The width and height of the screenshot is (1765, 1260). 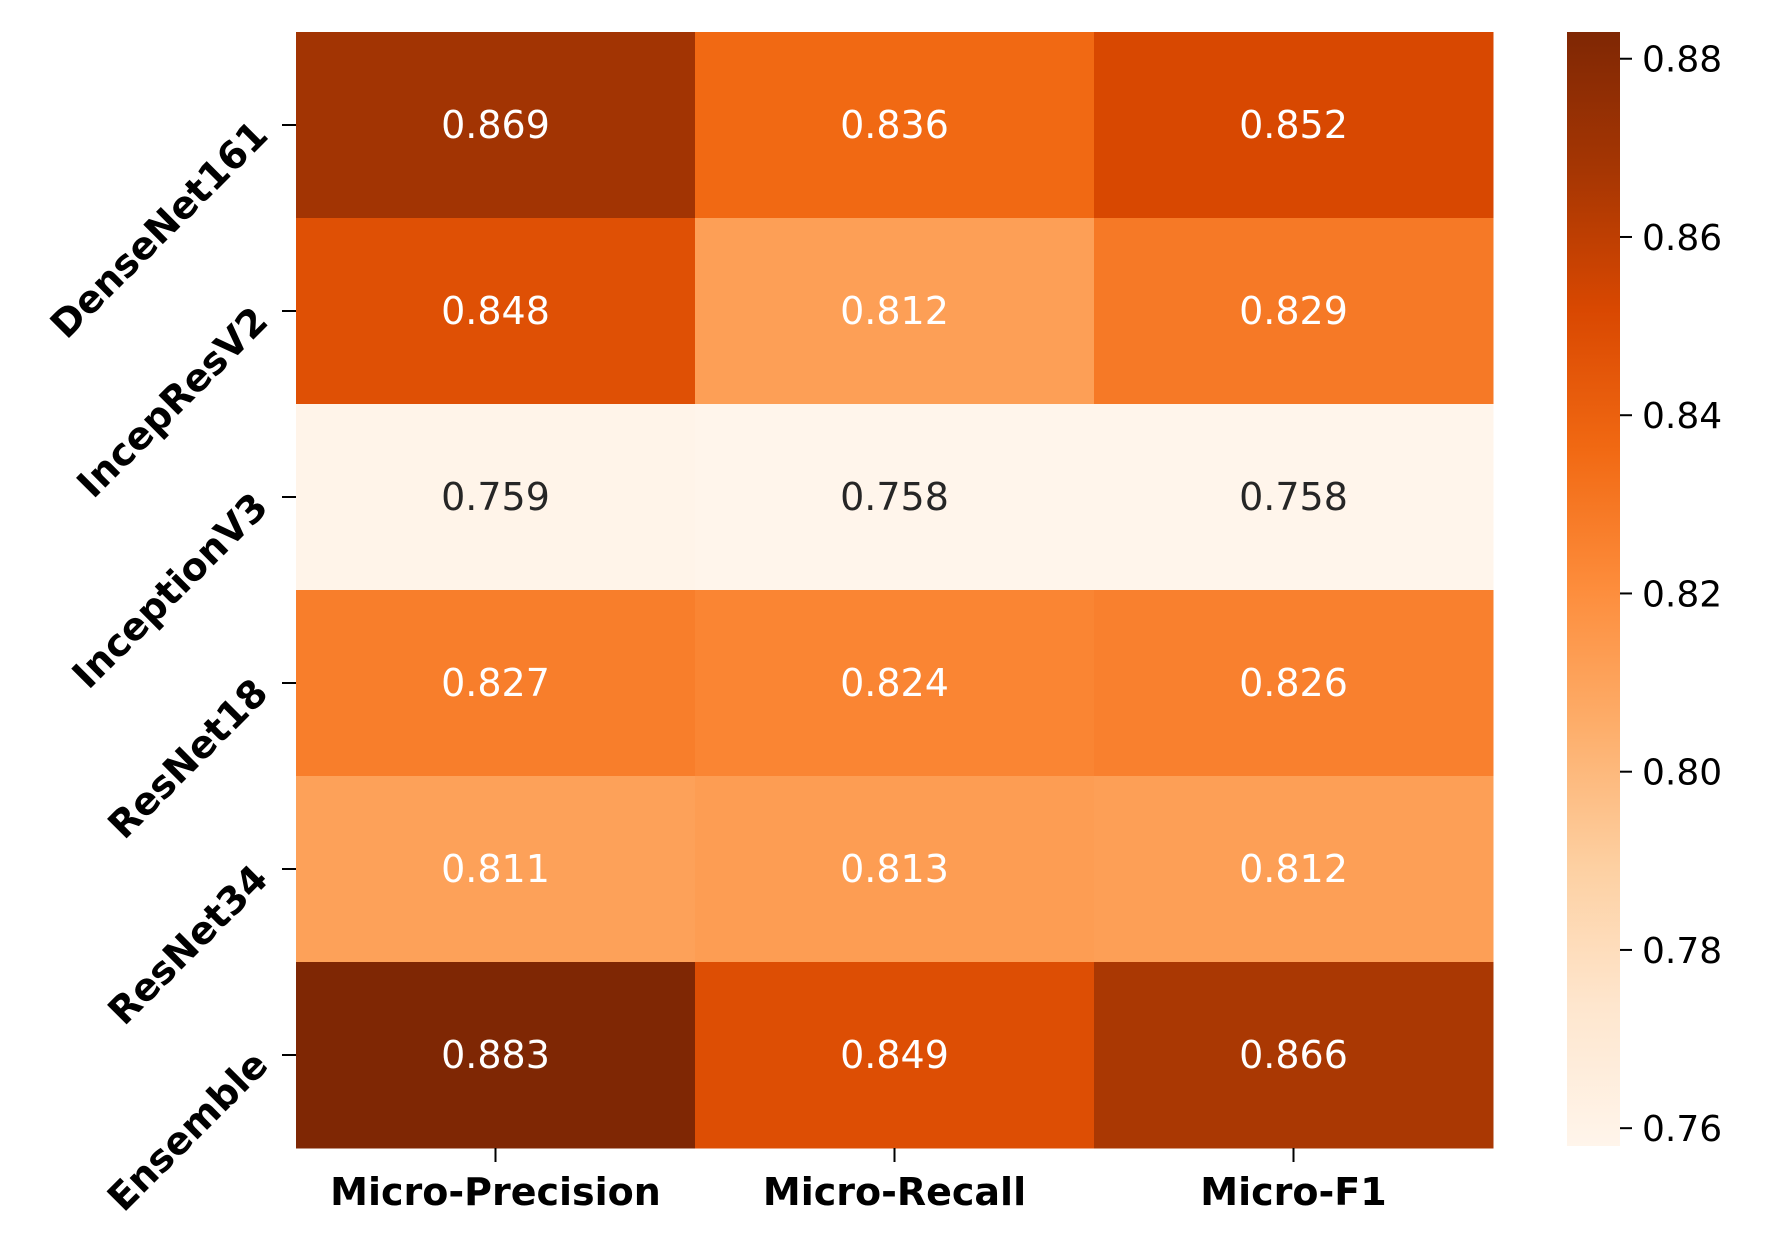 I want to click on colorbar-tick-label: 0.76, so click(x=1682, y=1129).